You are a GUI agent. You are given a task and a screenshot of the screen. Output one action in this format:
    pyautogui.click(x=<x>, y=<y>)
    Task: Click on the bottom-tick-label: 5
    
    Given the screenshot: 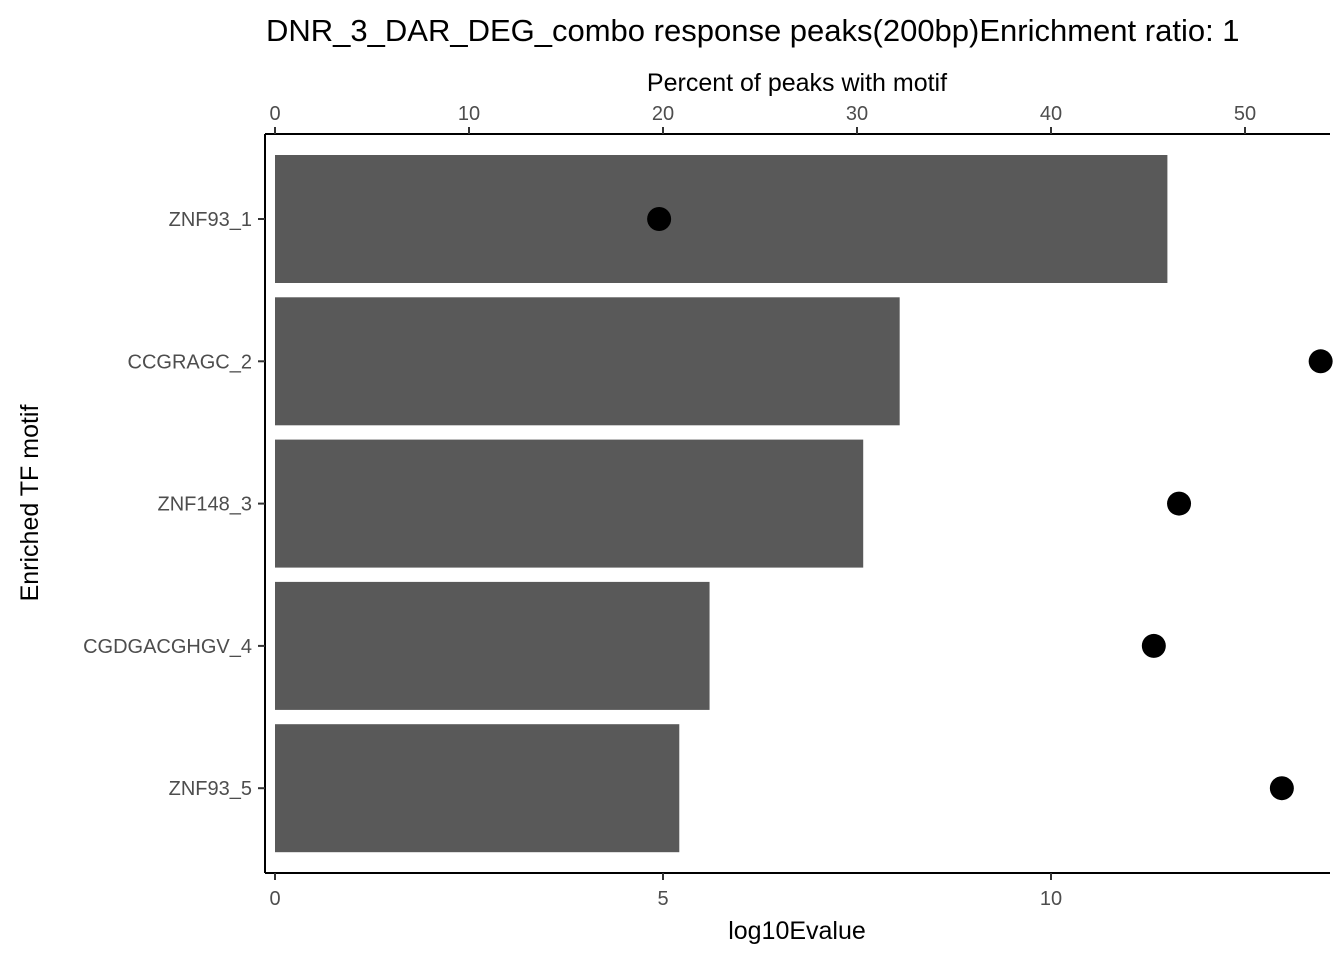 What is the action you would take?
    pyautogui.click(x=662, y=899)
    